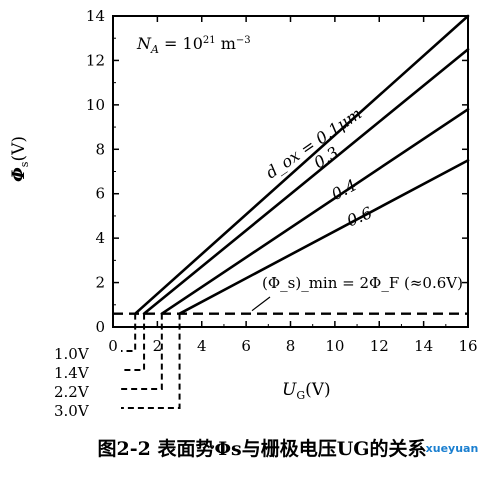 Image resolution: width=502 pixels, height=477 pixels. Describe the element at coordinates (379, 346) in the screenshot. I see `x-tick-label: 12` at that location.